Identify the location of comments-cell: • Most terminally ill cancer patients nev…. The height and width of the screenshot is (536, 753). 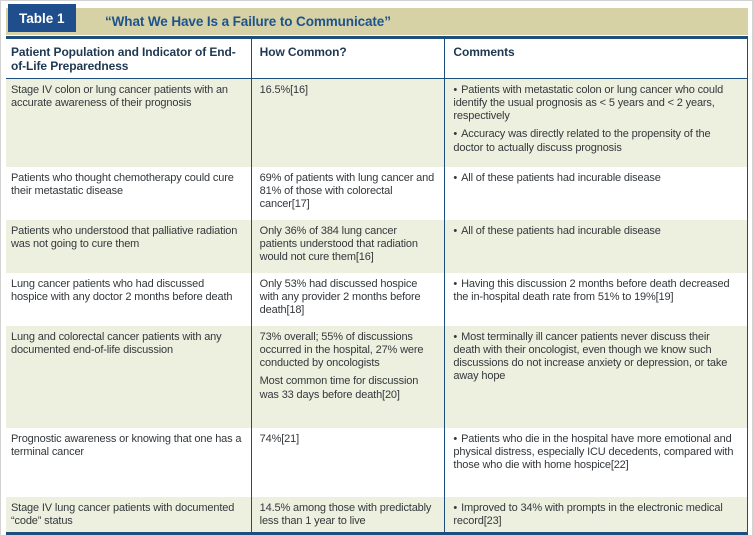
(595, 376).